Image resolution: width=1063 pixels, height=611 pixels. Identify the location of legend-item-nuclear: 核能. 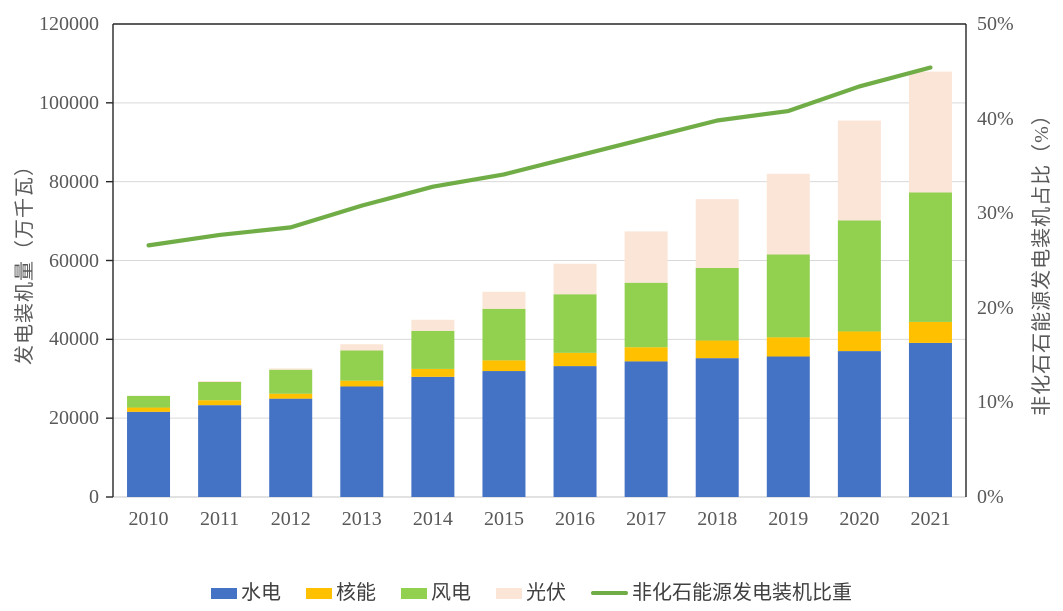
(341, 593).